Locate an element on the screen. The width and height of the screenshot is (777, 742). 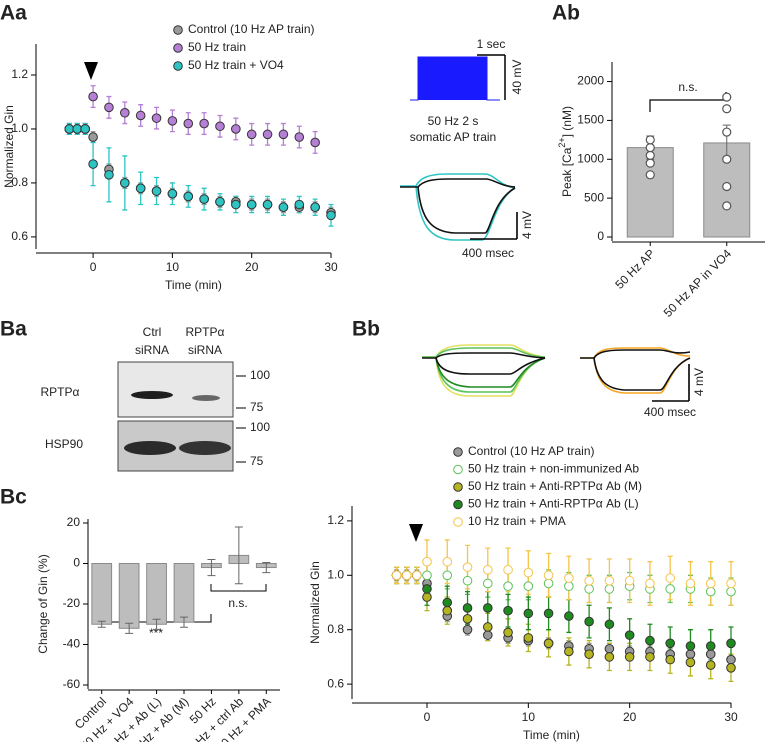
annotation: n.s. is located at coordinates (687, 87).